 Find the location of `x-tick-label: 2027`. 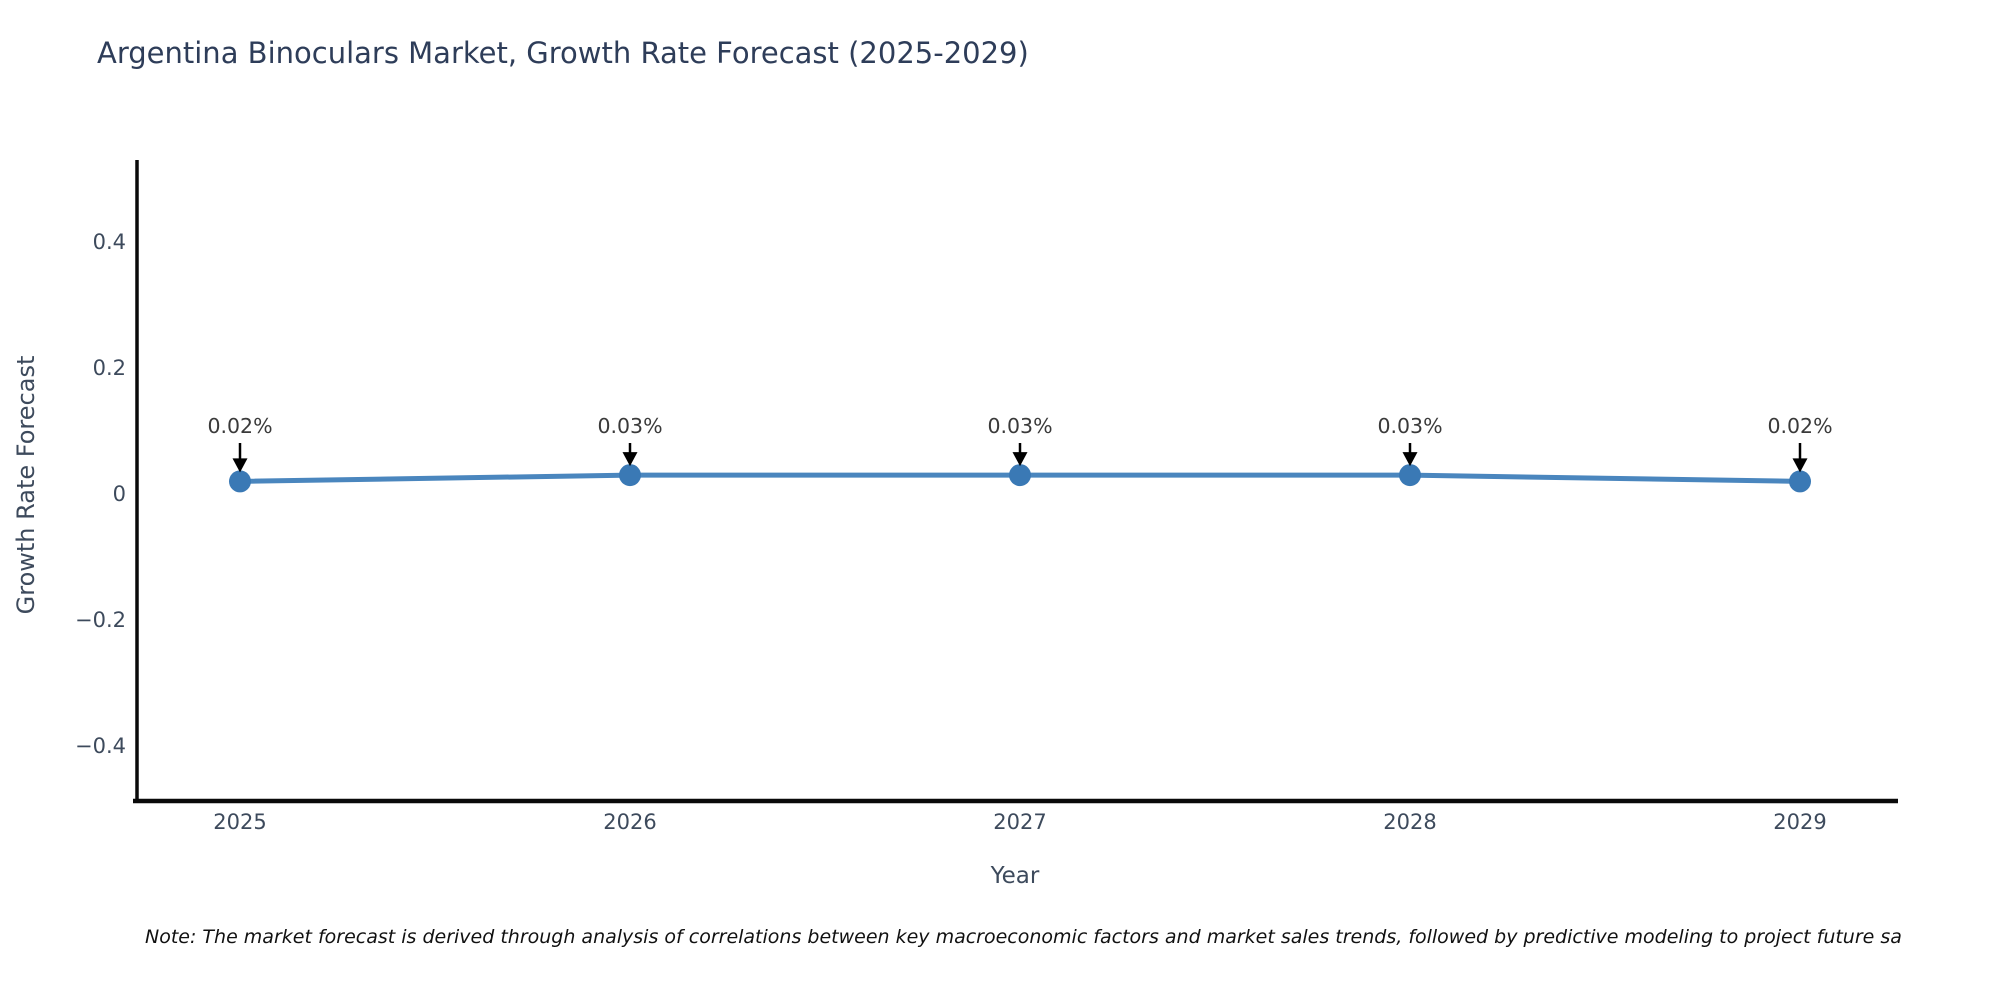

x-tick-label: 2027 is located at coordinates (1019, 822).